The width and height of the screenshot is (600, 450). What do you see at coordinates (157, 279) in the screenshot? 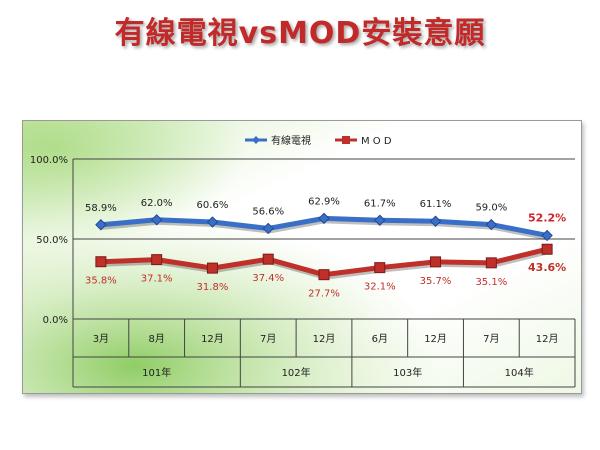
I see `data-label: 37.1%` at bounding box center [157, 279].